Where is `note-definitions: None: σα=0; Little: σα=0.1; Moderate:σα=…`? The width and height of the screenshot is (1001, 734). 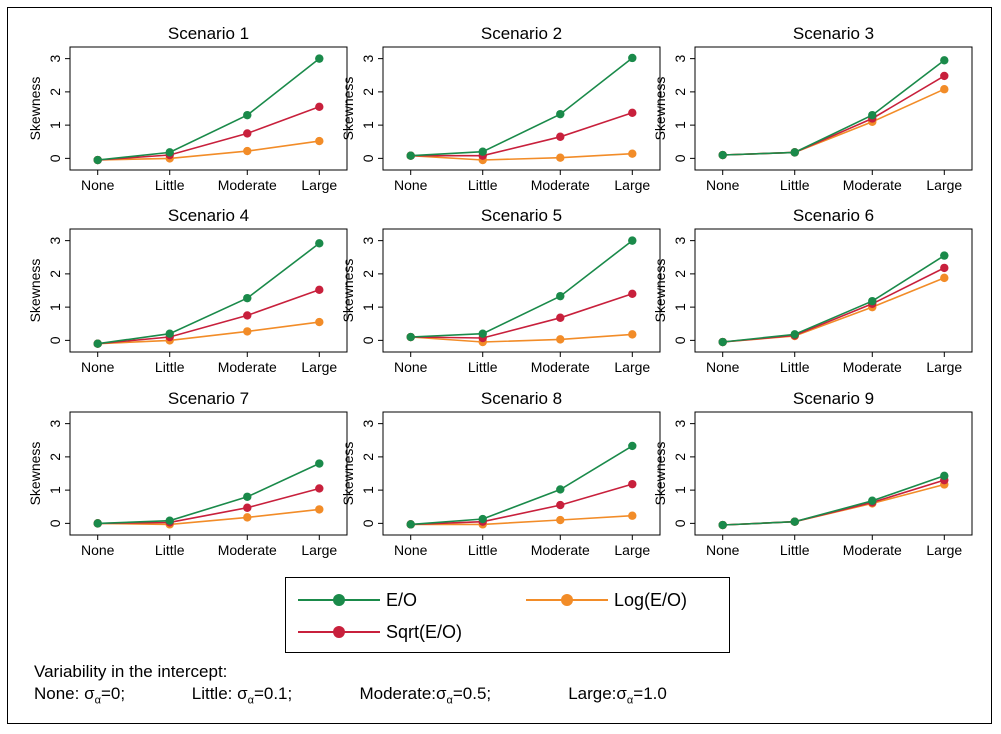 note-definitions: None: σα=0; Little: σα=0.1; Moderate:σα=… is located at coordinates (350, 695).